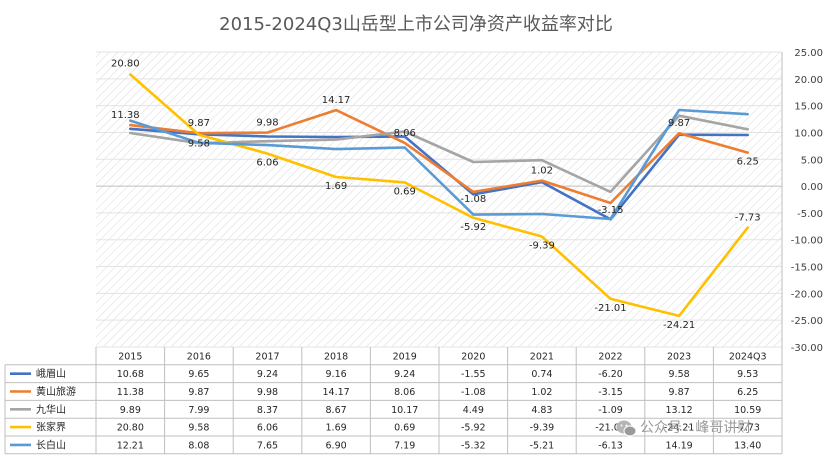 This screenshot has height=460, width=832. I want to click on table-cell: 13.40, so click(747, 445).